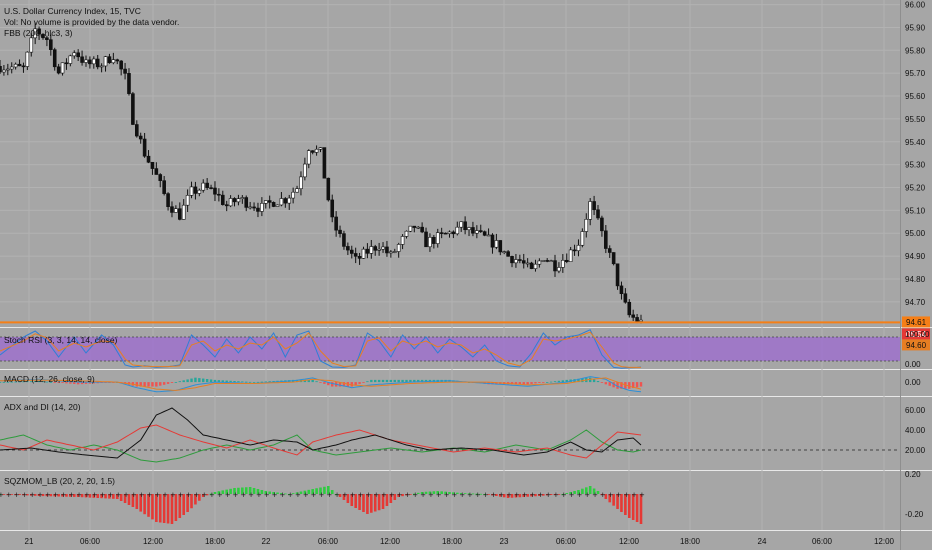 Image resolution: width=932 pixels, height=550 pixels. Describe the element at coordinates (72, 11) in the screenshot. I see `symbol-legend: U.S. Dollar Currency Index, 15, TVC` at that location.